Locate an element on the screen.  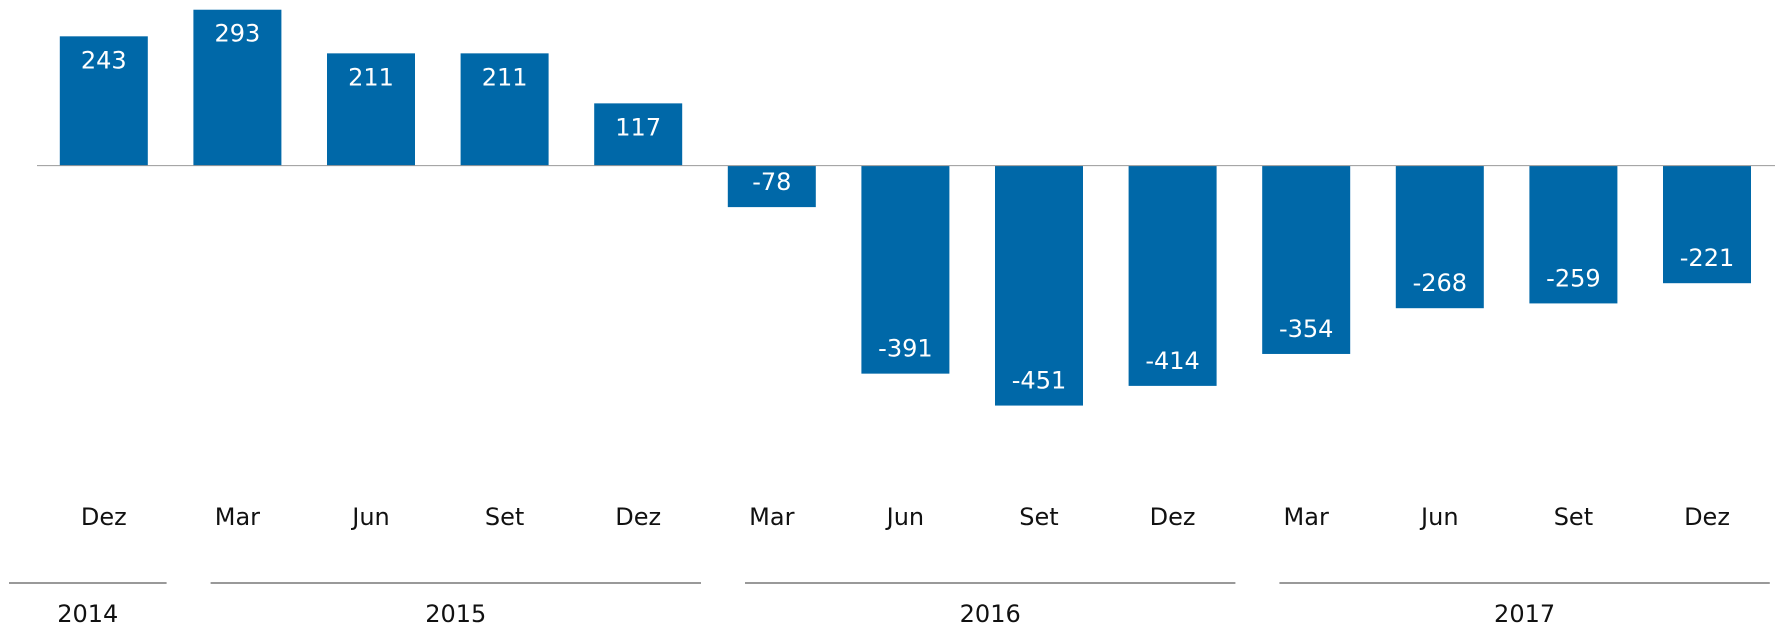
value-label: -221 is located at coordinates (1707, 258).